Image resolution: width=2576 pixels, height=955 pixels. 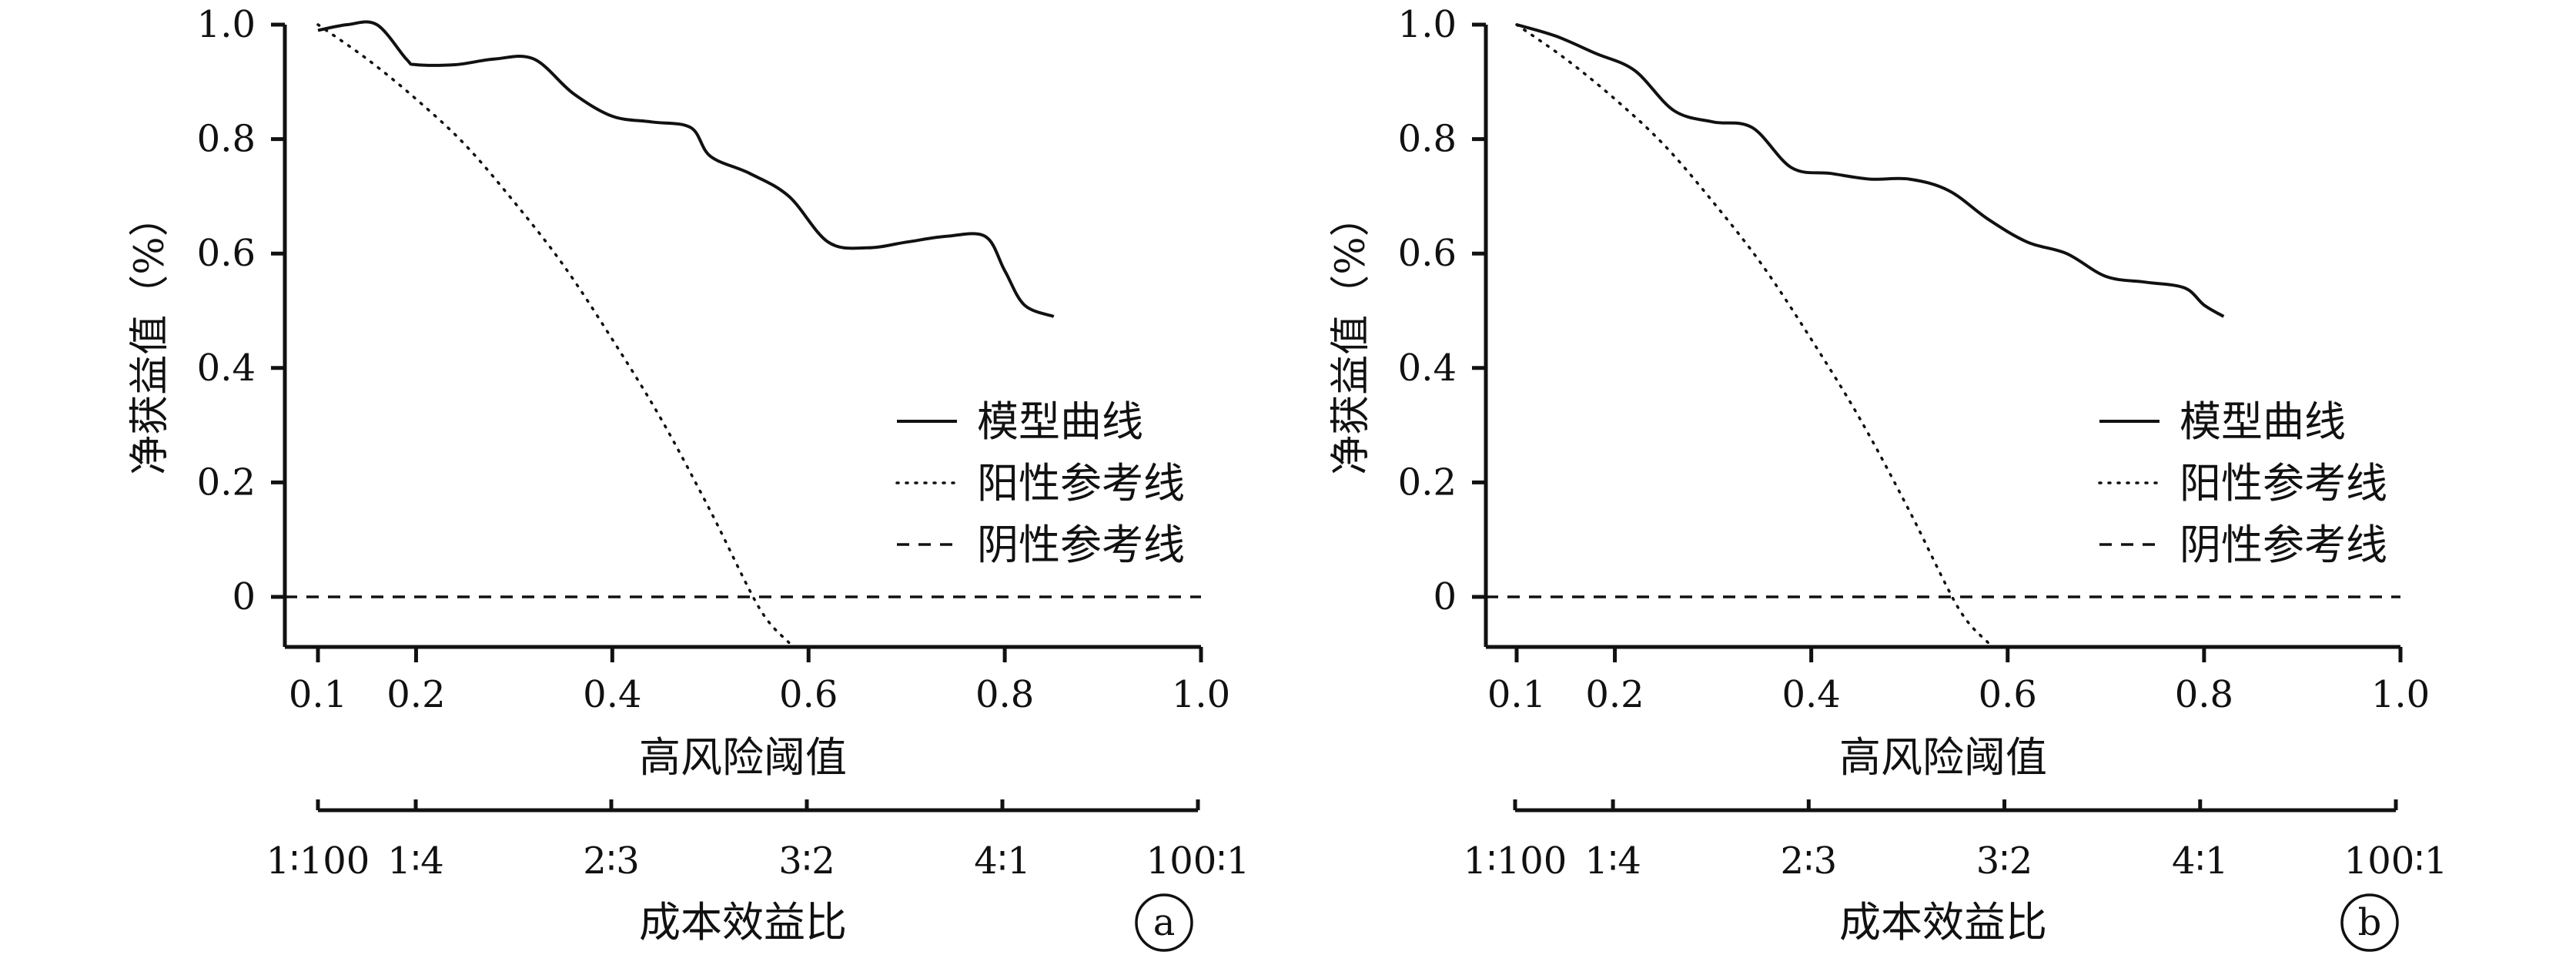 I want to click on panel-label: b, so click(x=2370, y=922).